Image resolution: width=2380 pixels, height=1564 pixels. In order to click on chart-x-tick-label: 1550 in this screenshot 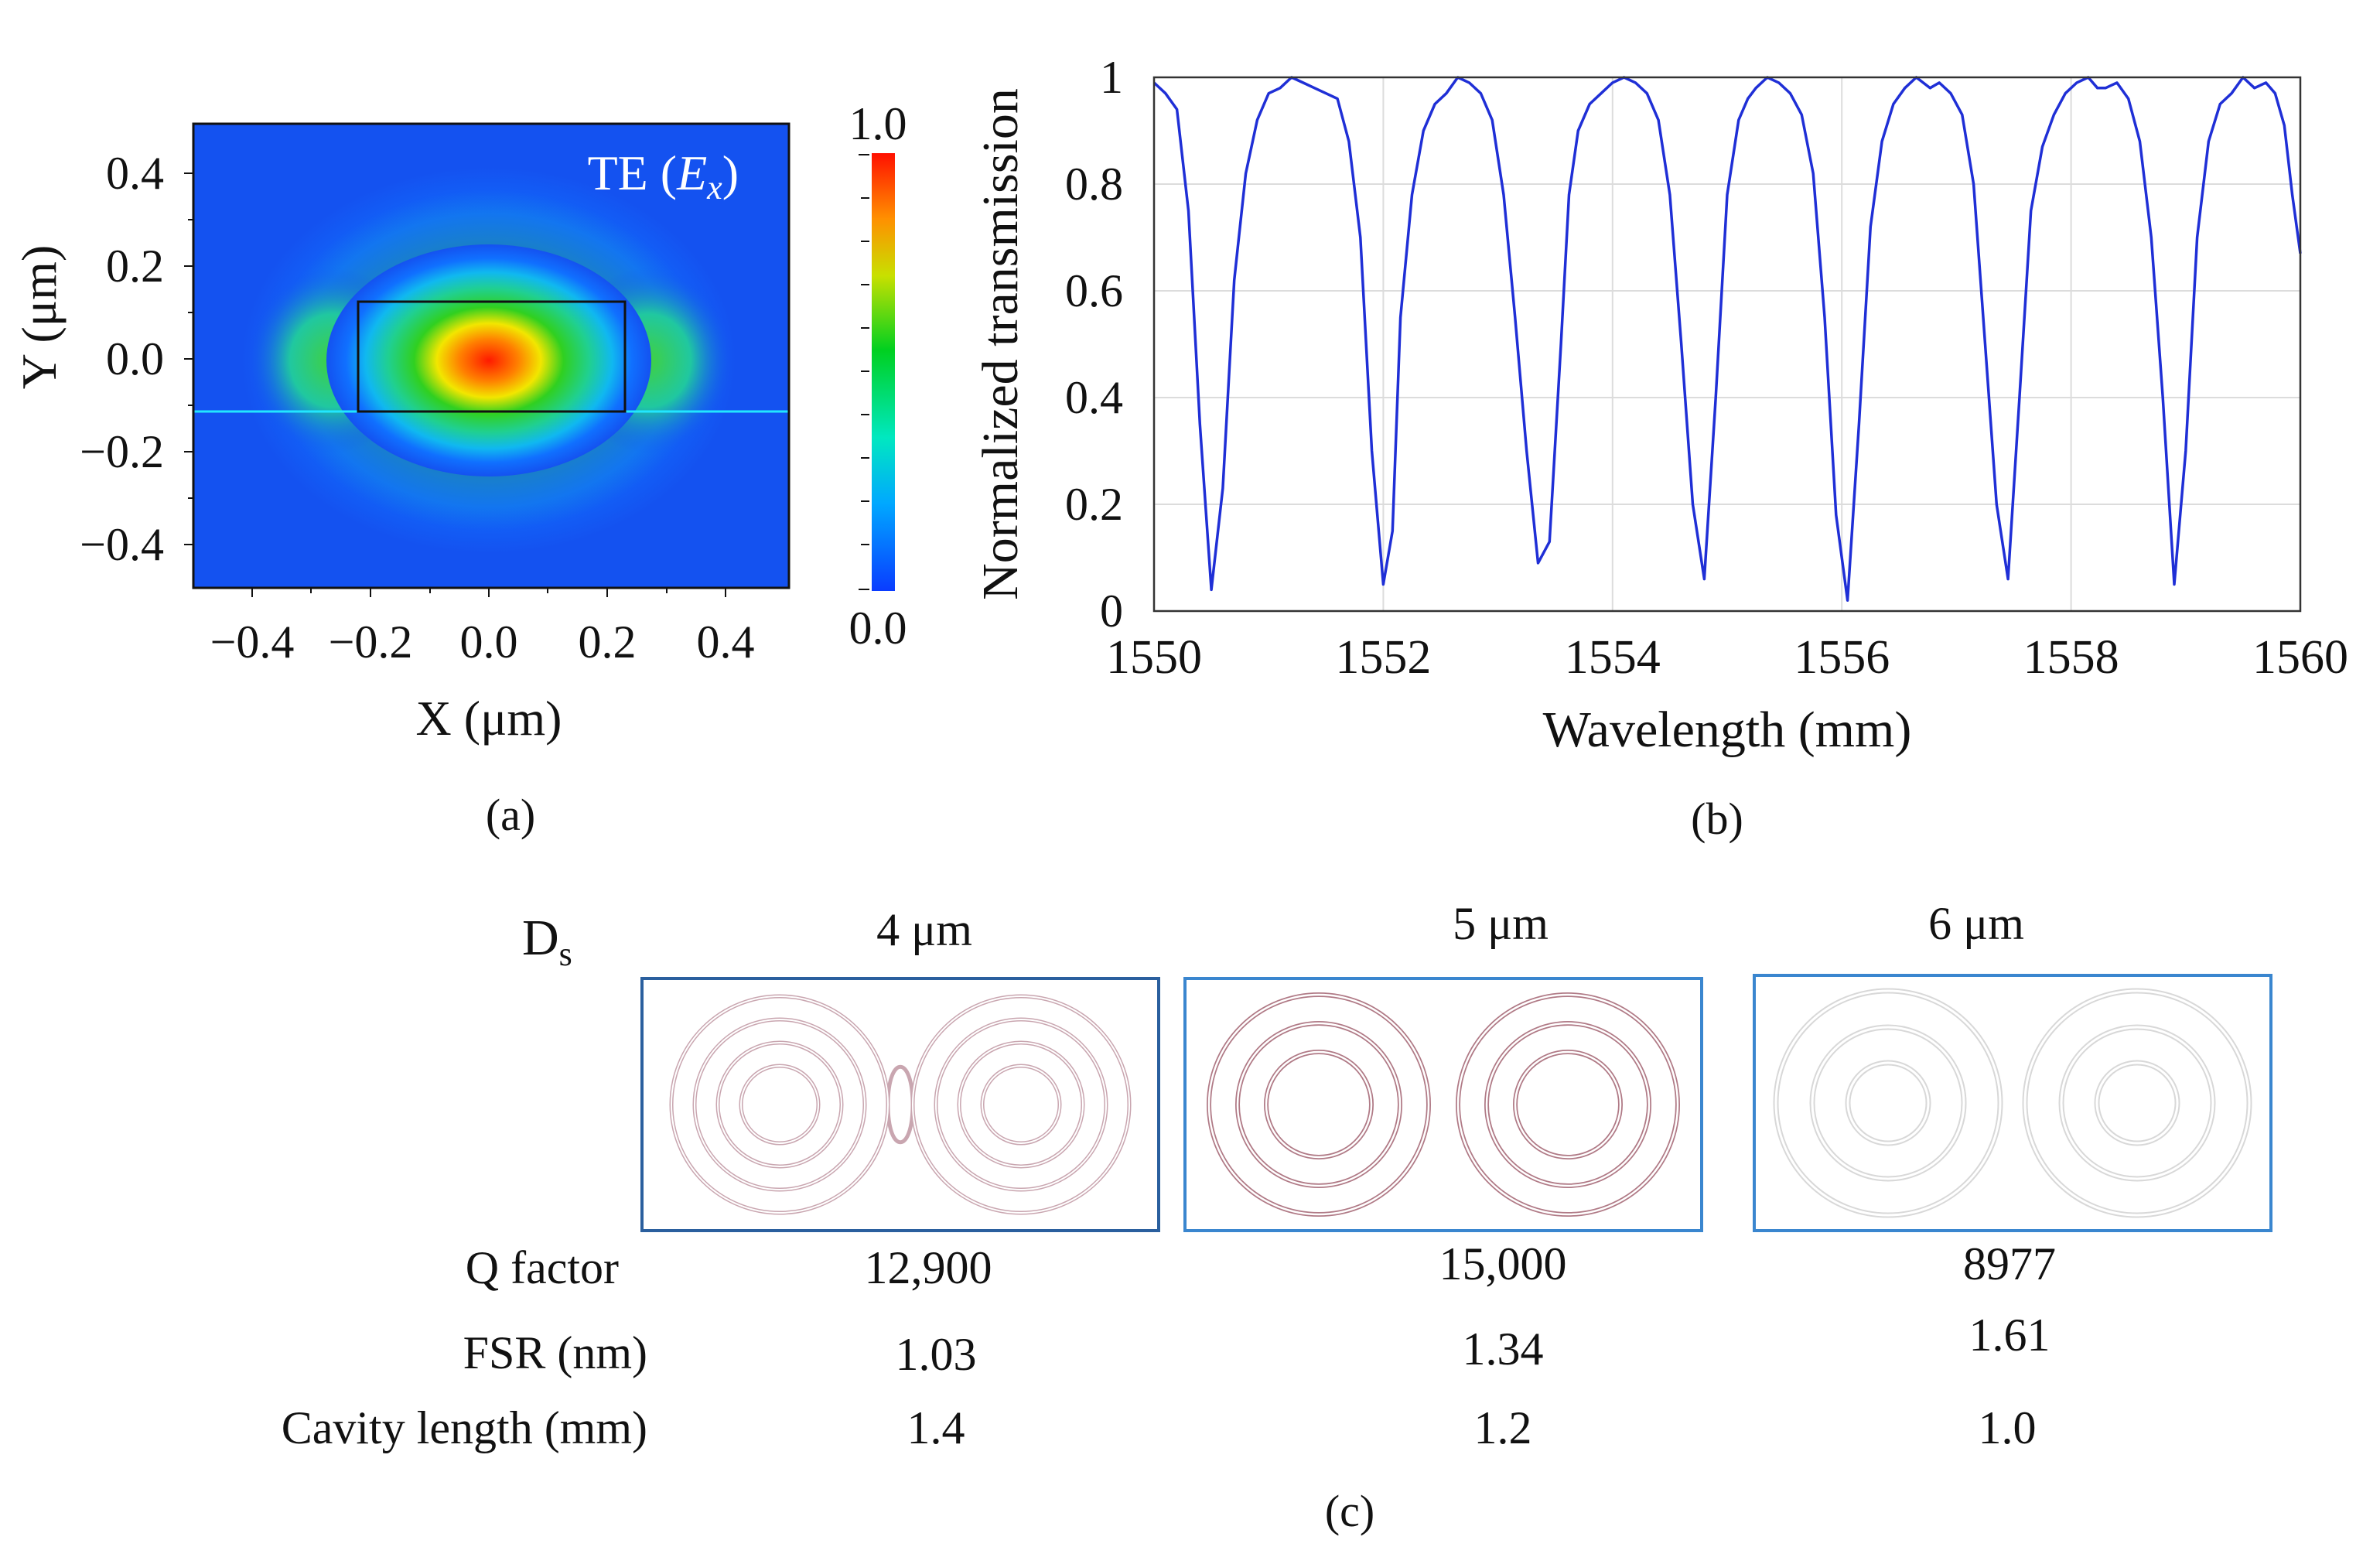, I will do `click(1154, 658)`.